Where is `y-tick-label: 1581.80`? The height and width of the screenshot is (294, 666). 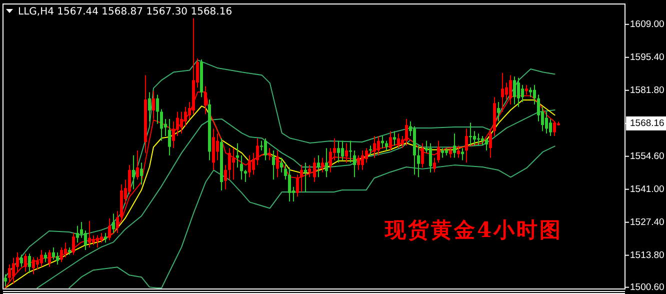
y-tick-label: 1581.80 is located at coordinates (647, 90).